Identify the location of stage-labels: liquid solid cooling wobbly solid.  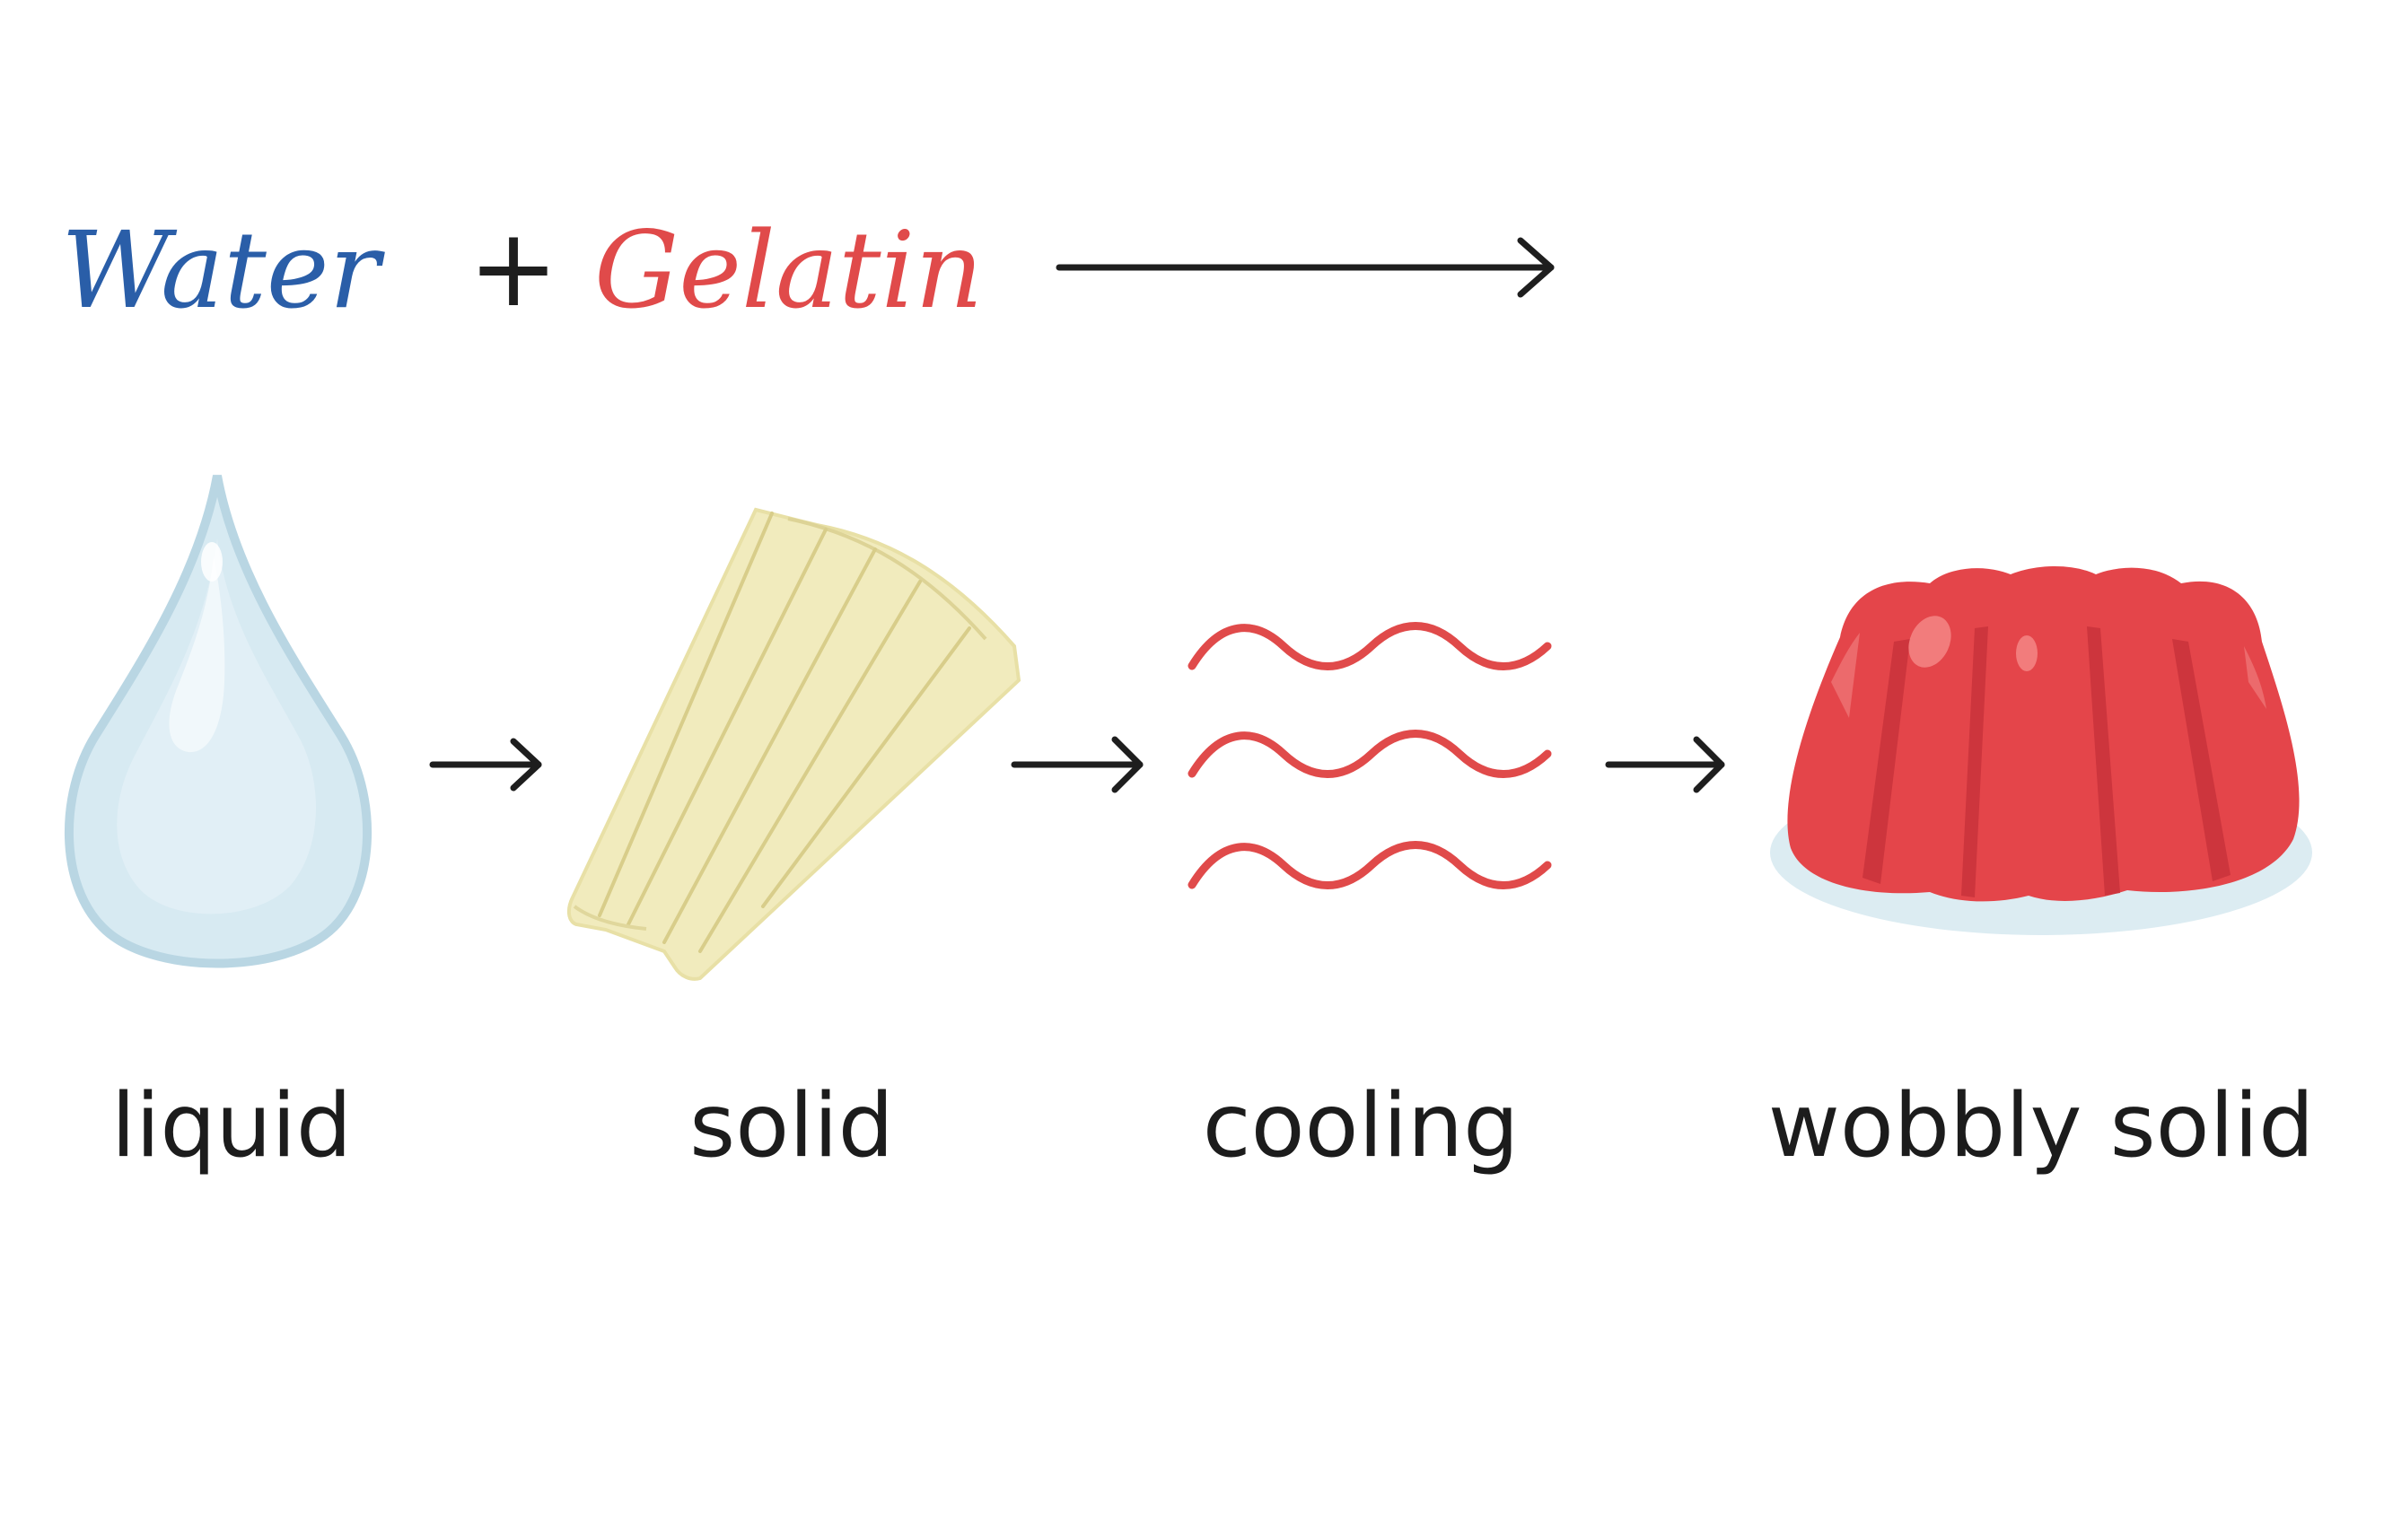
(1212, 1126).